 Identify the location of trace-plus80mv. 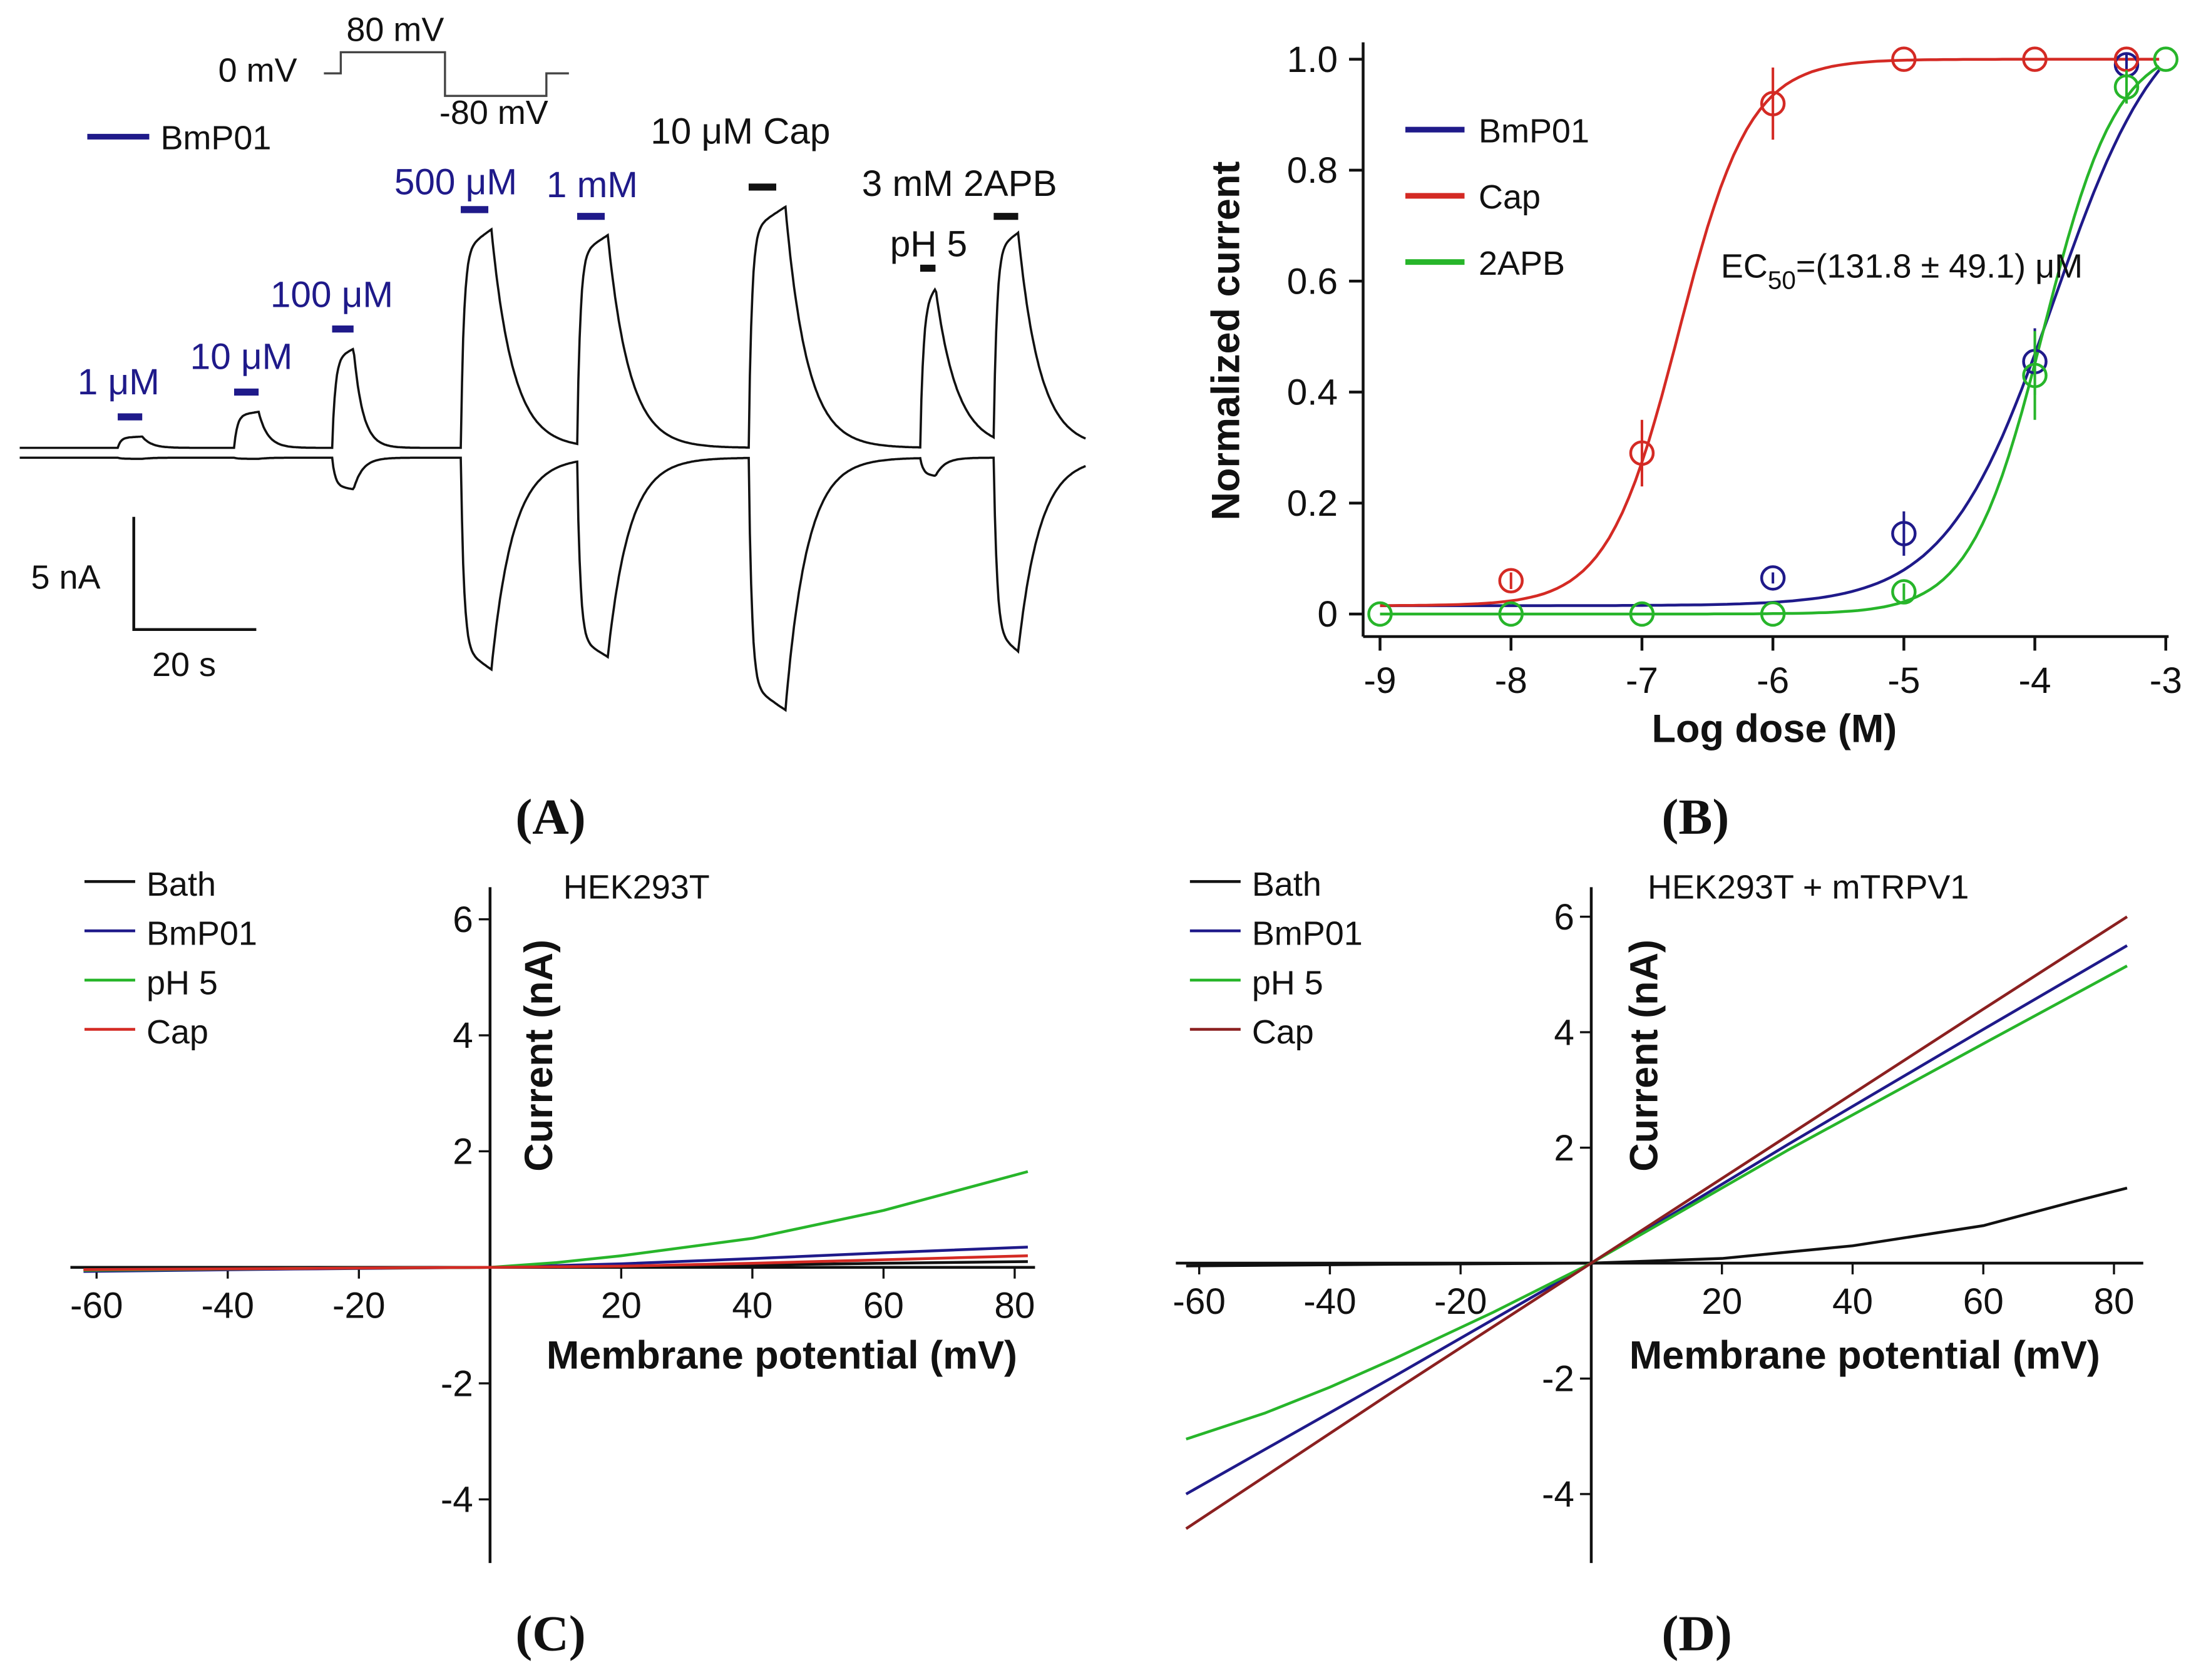
(552, 327).